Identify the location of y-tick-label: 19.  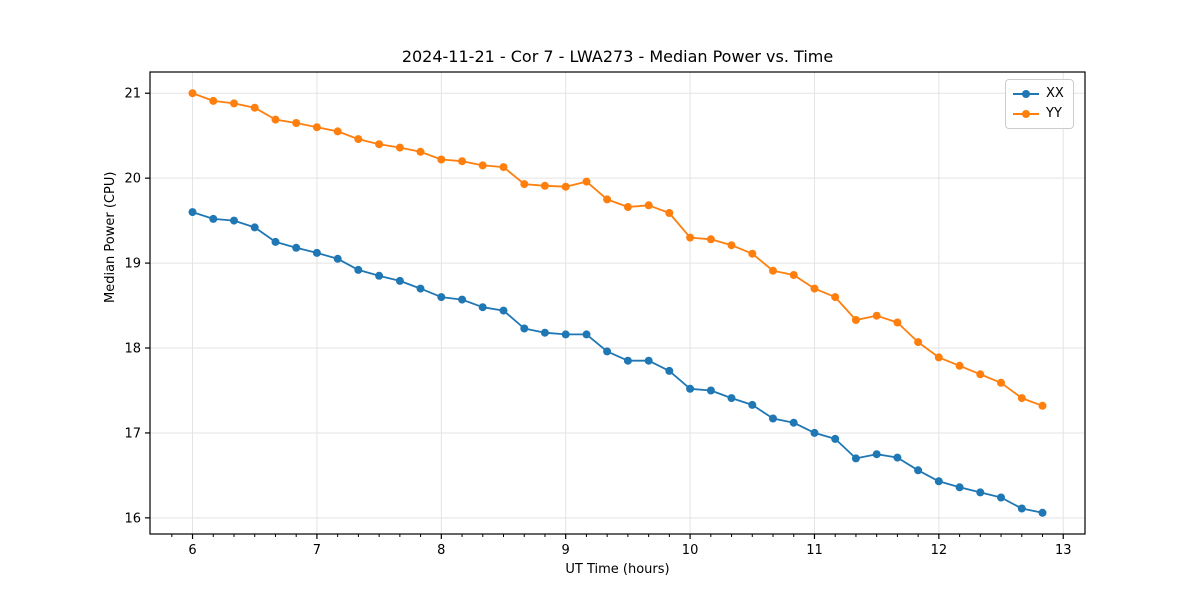
(132, 264).